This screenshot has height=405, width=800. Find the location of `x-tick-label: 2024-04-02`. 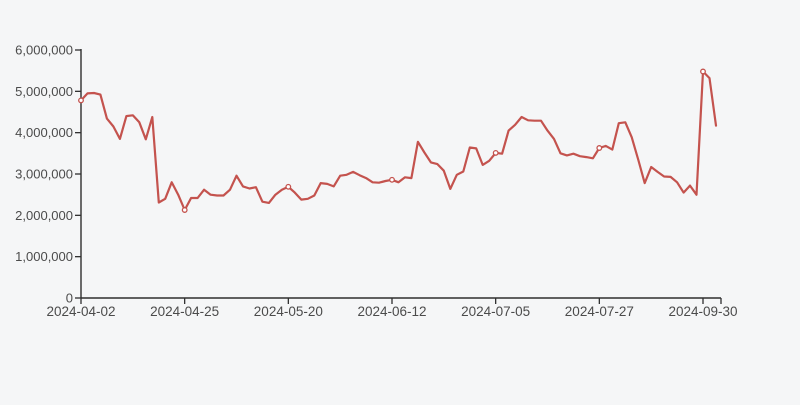

x-tick-label: 2024-04-02 is located at coordinates (80, 311).